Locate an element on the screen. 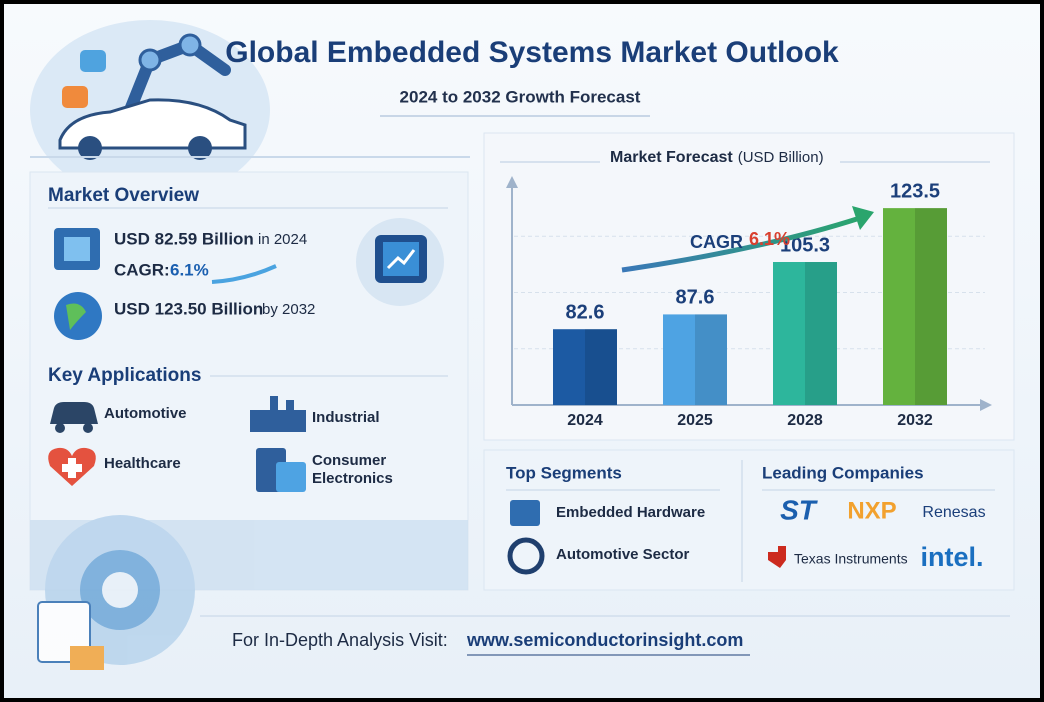 This screenshot has width=1044, height=702. value-label: 87.6 is located at coordinates (695, 298).